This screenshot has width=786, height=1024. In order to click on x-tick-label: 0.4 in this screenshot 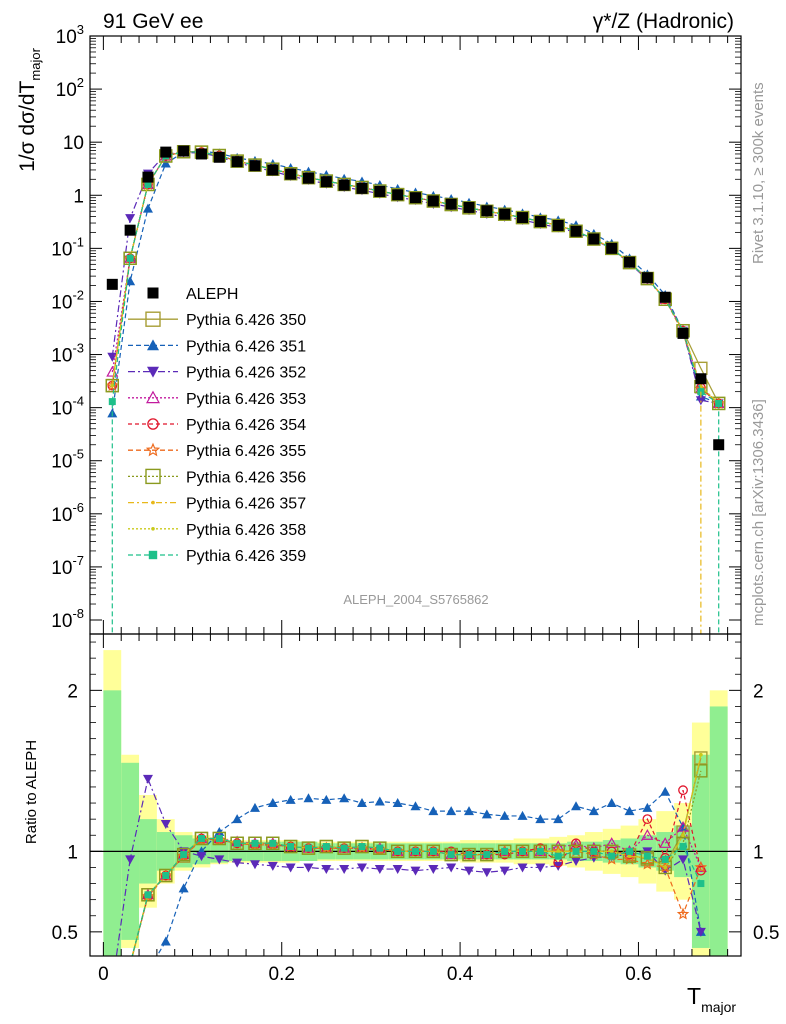, I will do `click(460, 974)`.